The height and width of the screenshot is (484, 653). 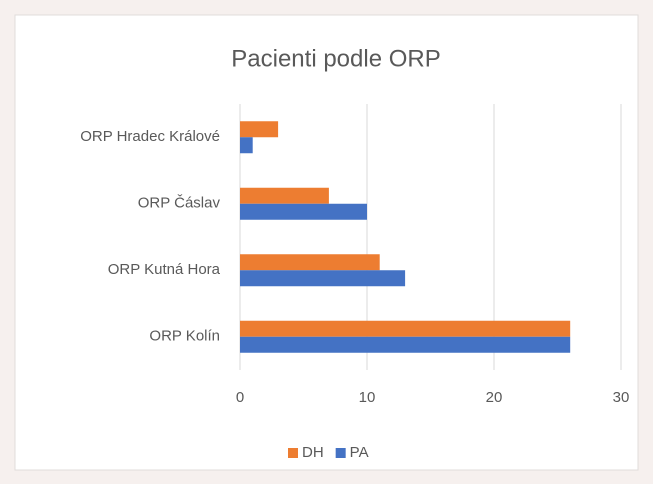 I want to click on y-tick-label: ORP Hradec Králové, so click(x=150, y=136).